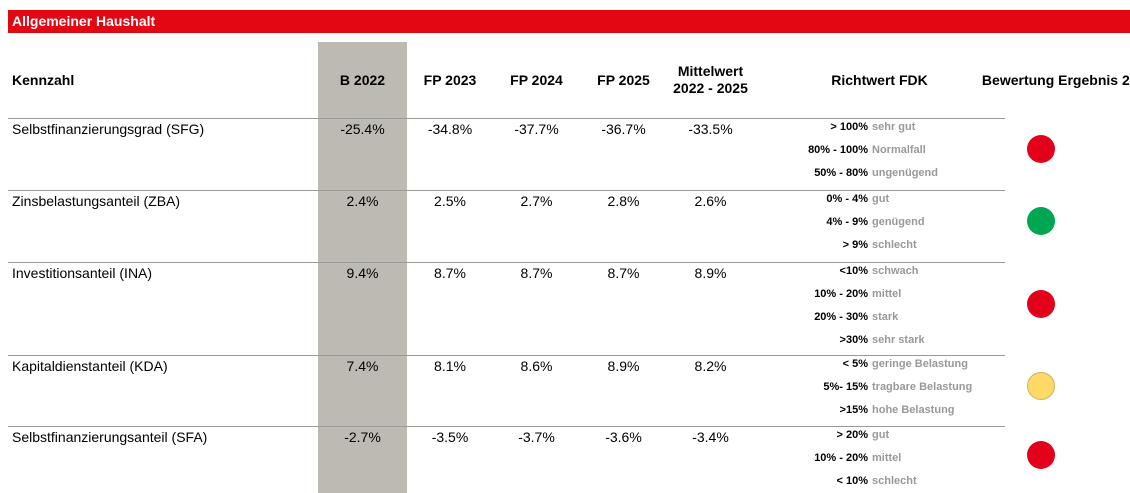 This screenshot has width=1130, height=493. Describe the element at coordinates (569, 21) in the screenshot. I see `title-bar: Allgemeiner Haushalt` at that location.